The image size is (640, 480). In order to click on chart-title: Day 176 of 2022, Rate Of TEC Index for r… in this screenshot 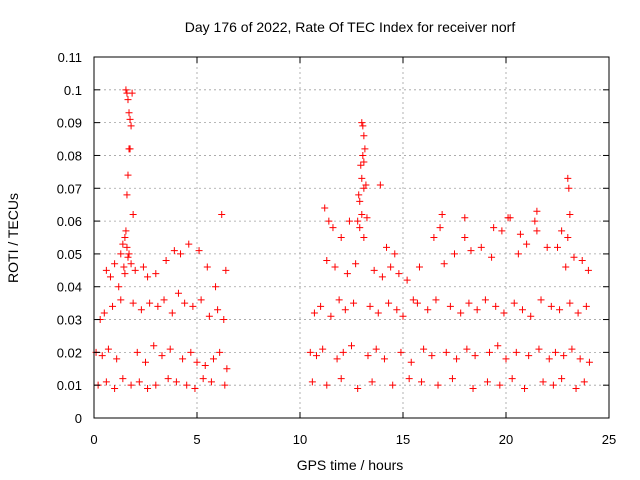, I will do `click(350, 27)`.